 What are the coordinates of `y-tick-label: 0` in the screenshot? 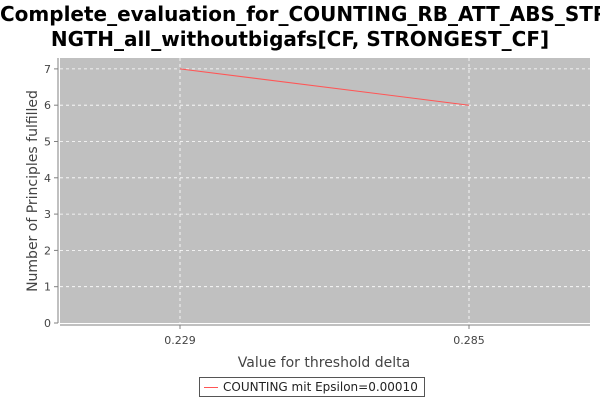 It's located at (47, 323).